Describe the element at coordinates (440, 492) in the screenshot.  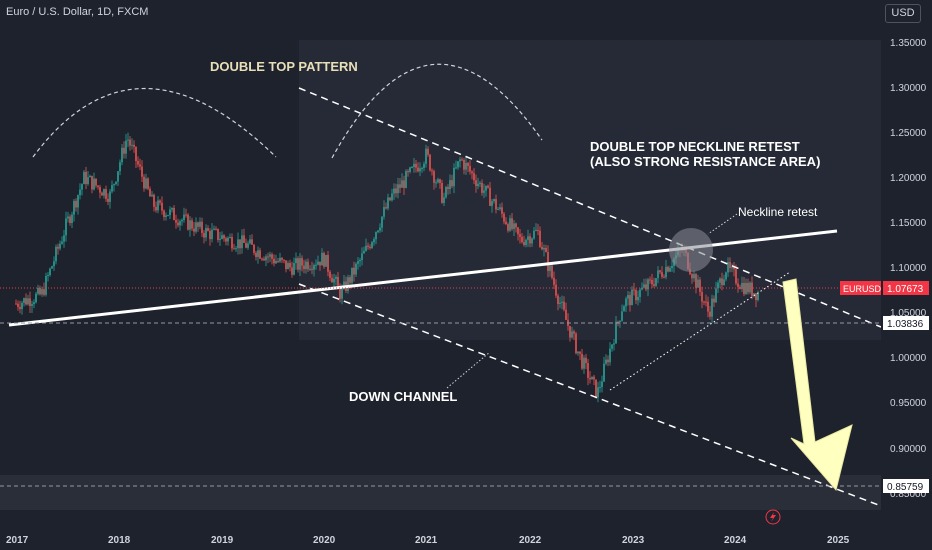
I see `support-zone` at that location.